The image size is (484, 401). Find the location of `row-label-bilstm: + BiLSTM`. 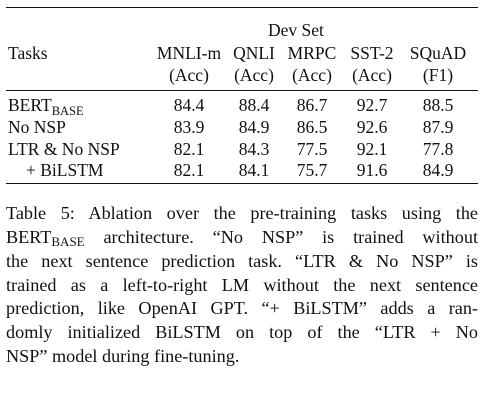

row-label-bilstm: + BiLSTM is located at coordinates (65, 170).